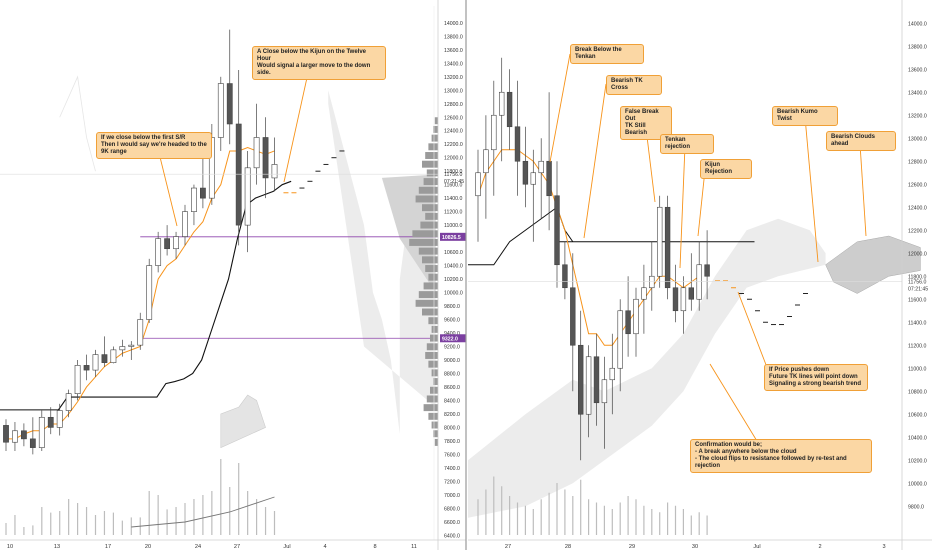  I want to click on price-tick-label: 13200.0, so click(917, 116).